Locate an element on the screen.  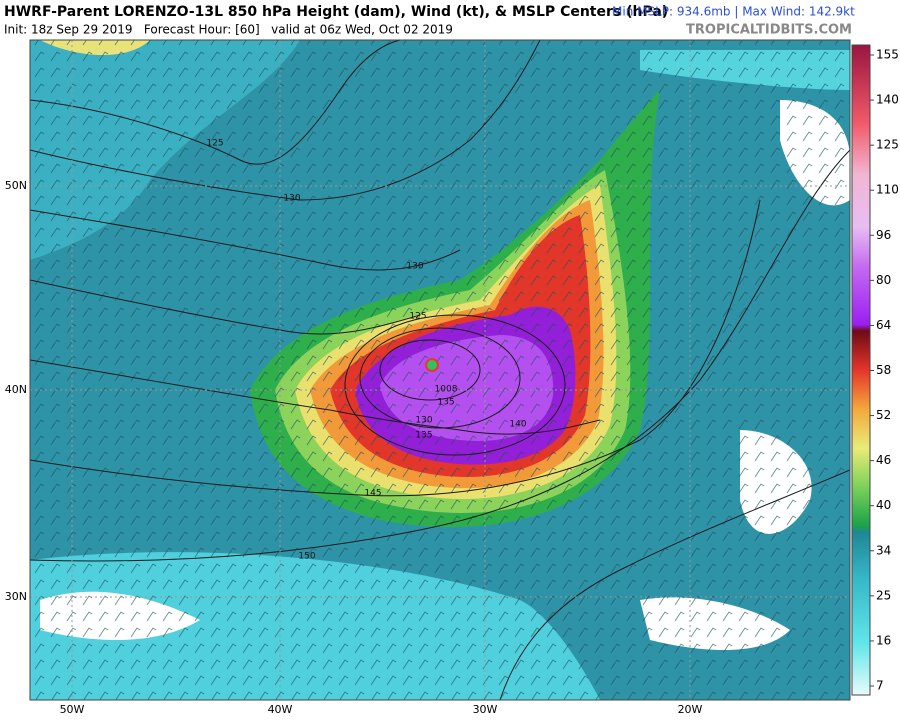
lon-label: 30W is located at coordinates (485, 709).